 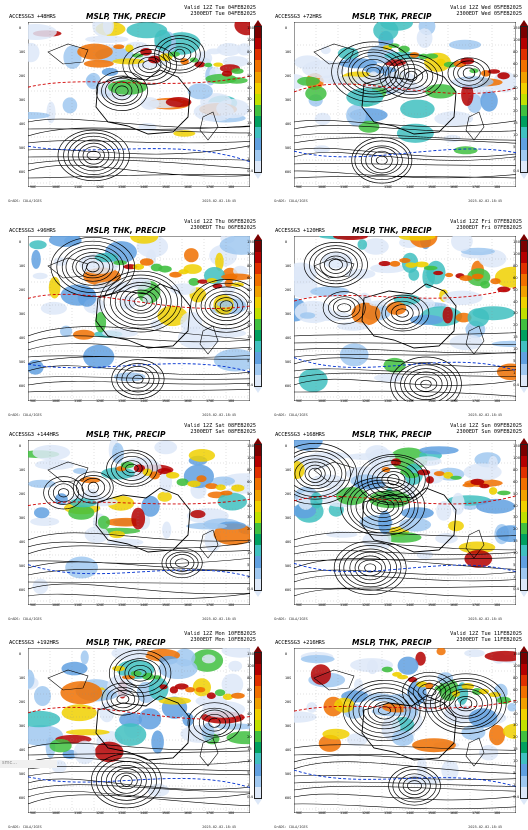 What do you see at coordinates (489, 14) in the screenshot?
I see `valid-time-local: 2300EDT Wed 05FEB2025` at bounding box center [489, 14].